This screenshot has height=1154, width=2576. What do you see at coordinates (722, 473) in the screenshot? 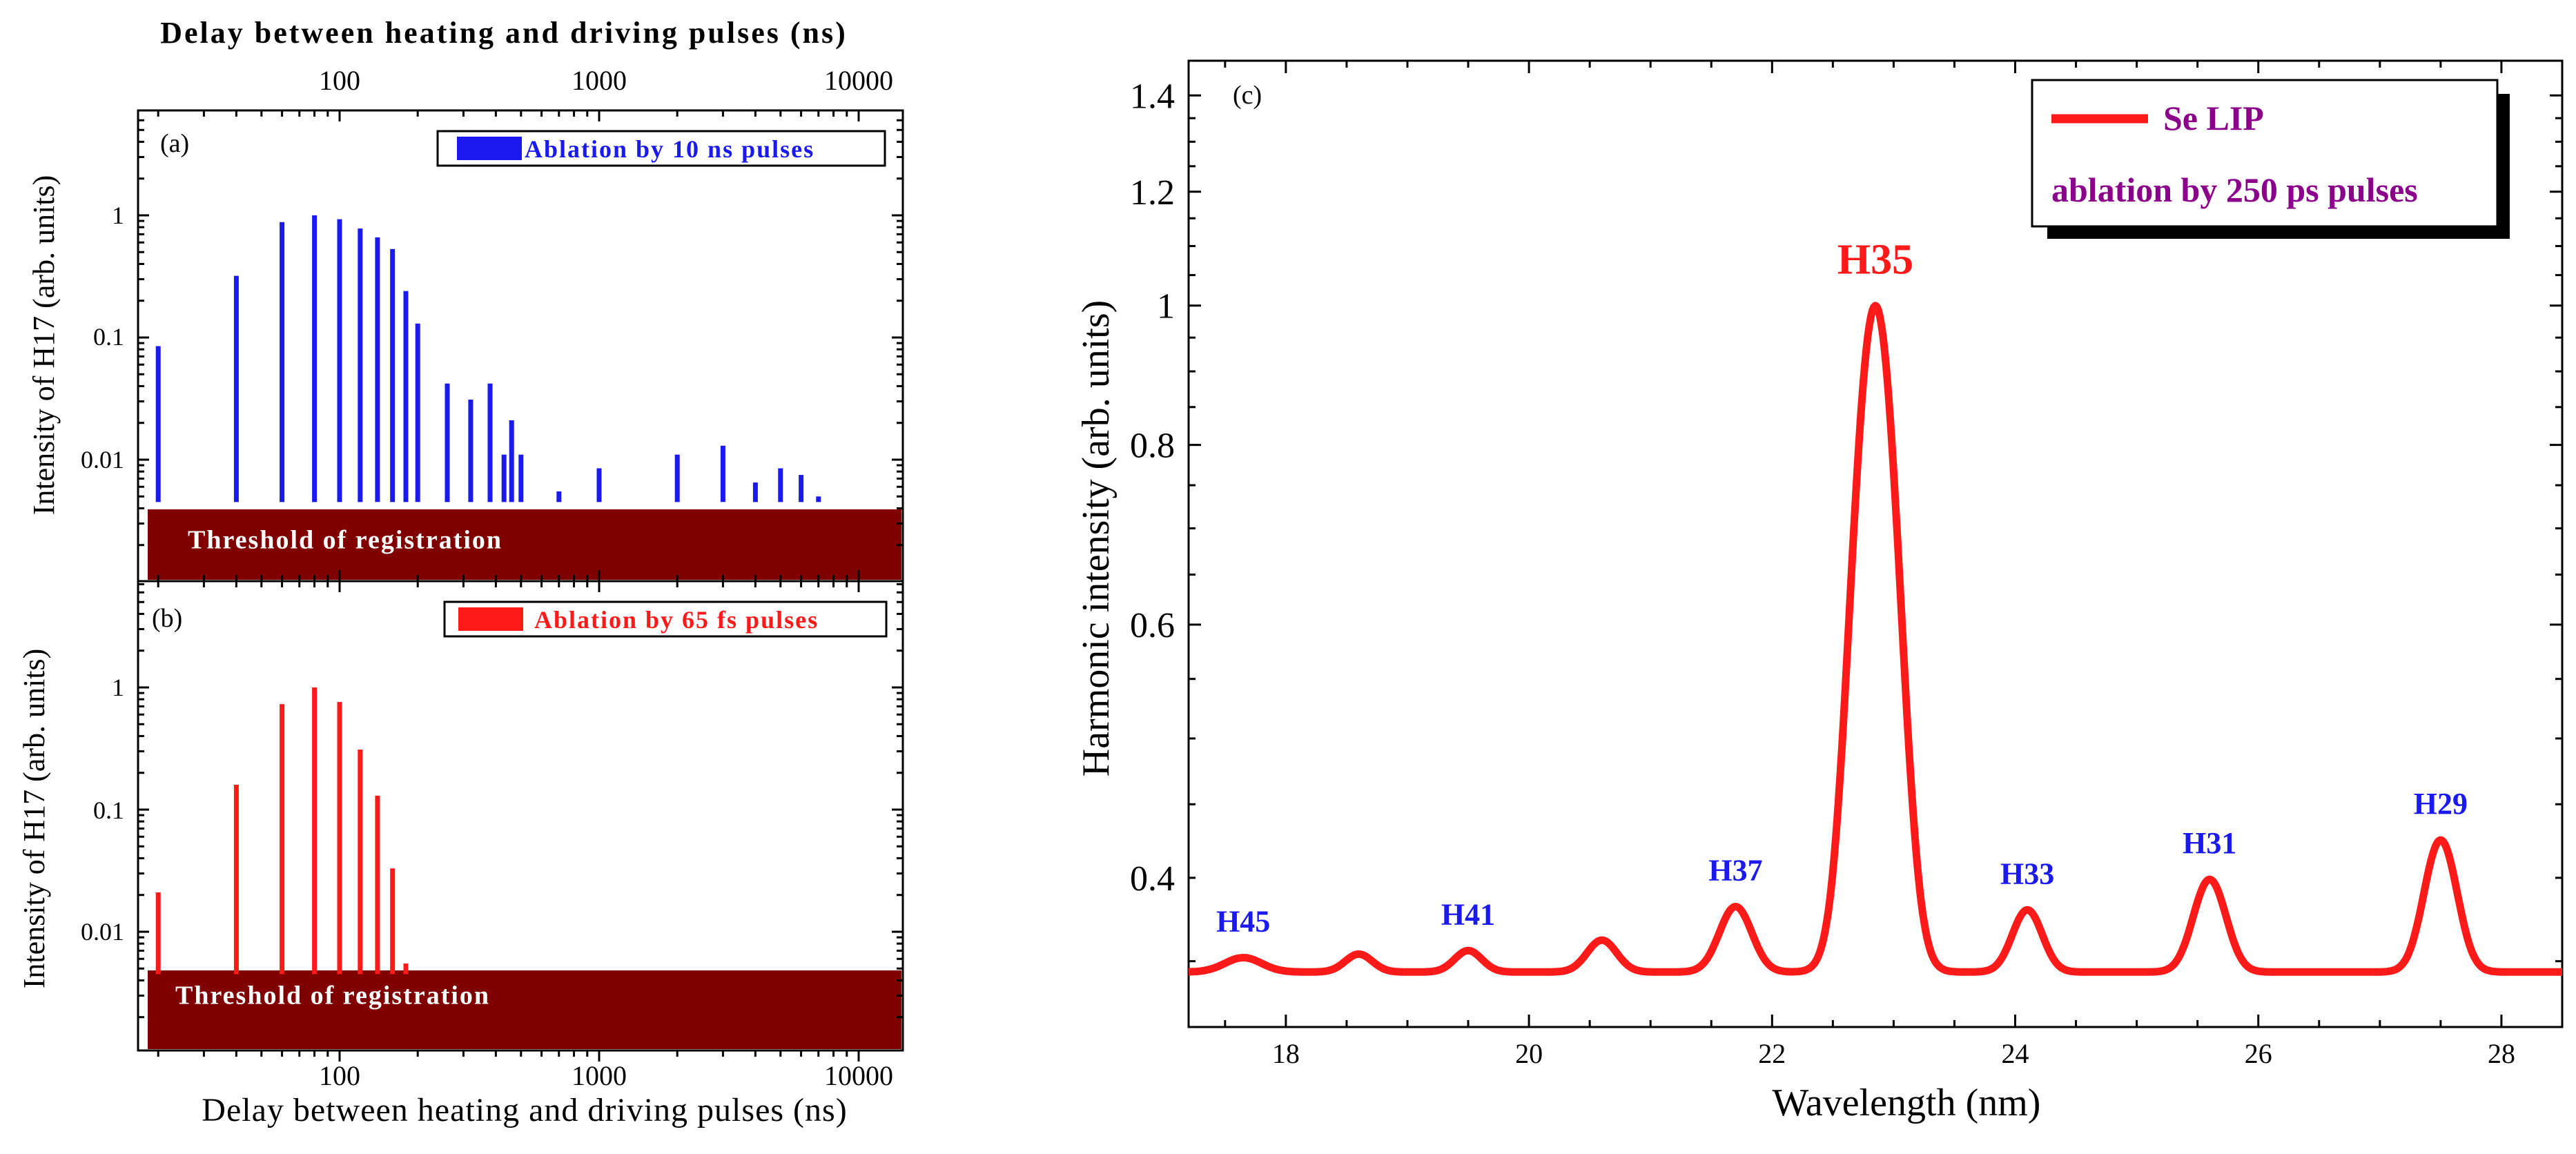
I see `bar-a-3000ns` at bounding box center [722, 473].